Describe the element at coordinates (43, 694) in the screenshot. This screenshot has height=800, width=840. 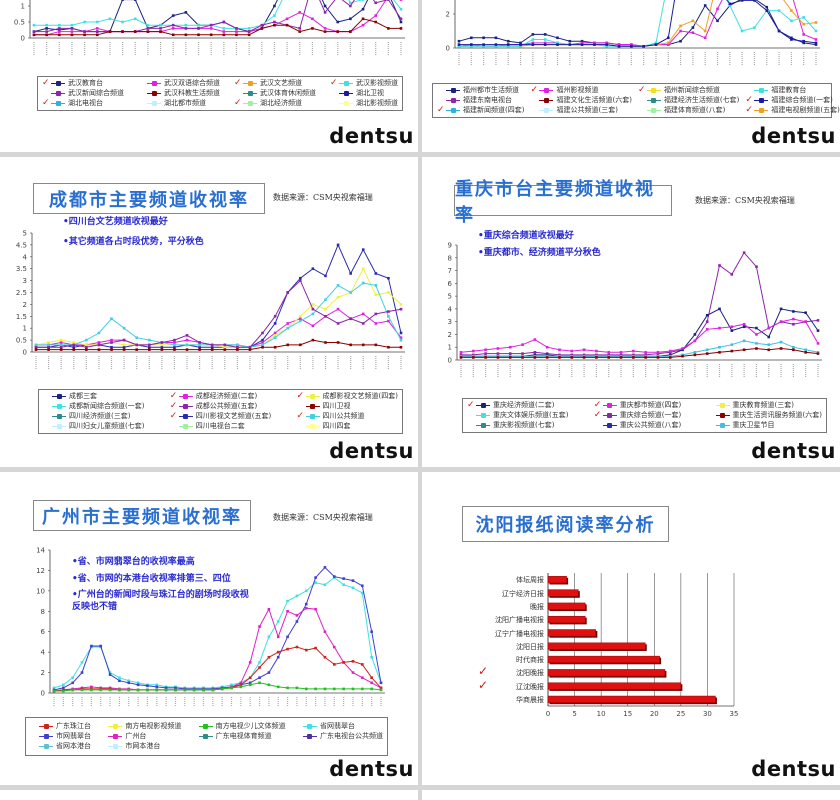
I see `y-tick-label: 0` at that location.